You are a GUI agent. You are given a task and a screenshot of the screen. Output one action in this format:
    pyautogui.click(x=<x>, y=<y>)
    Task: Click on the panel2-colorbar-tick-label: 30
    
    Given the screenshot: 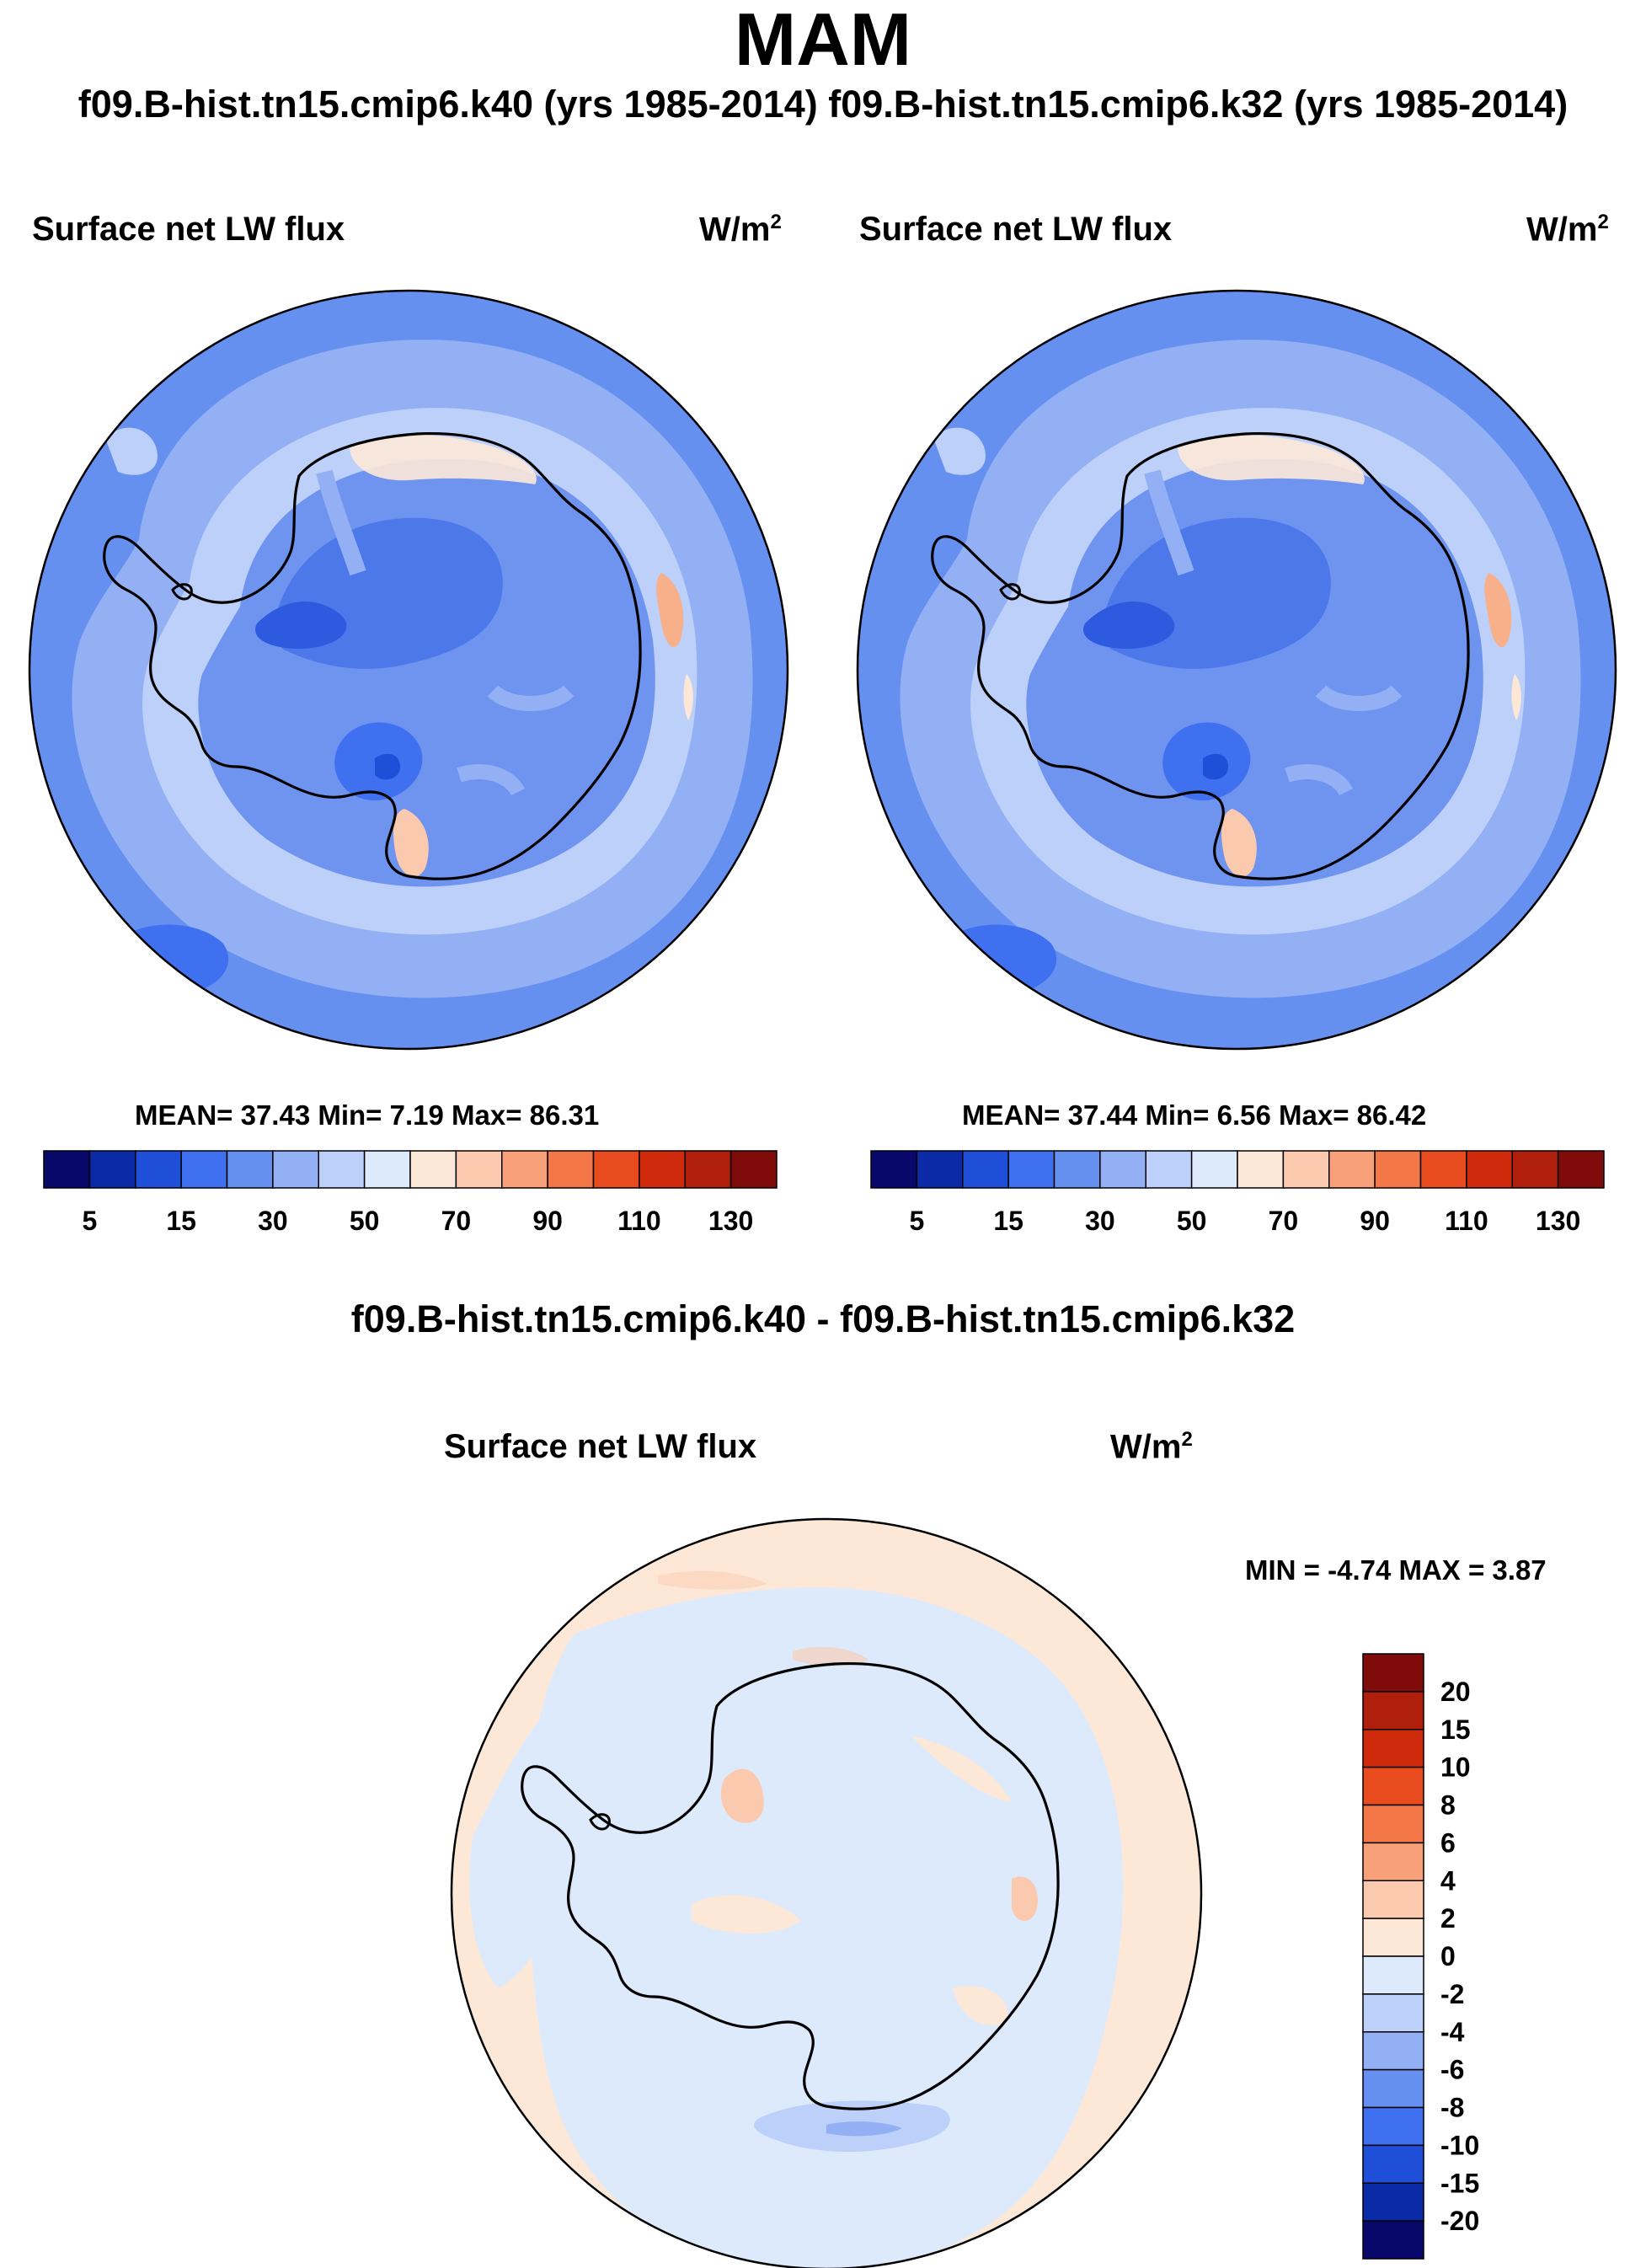 What is the action you would take?
    pyautogui.click(x=1100, y=1221)
    